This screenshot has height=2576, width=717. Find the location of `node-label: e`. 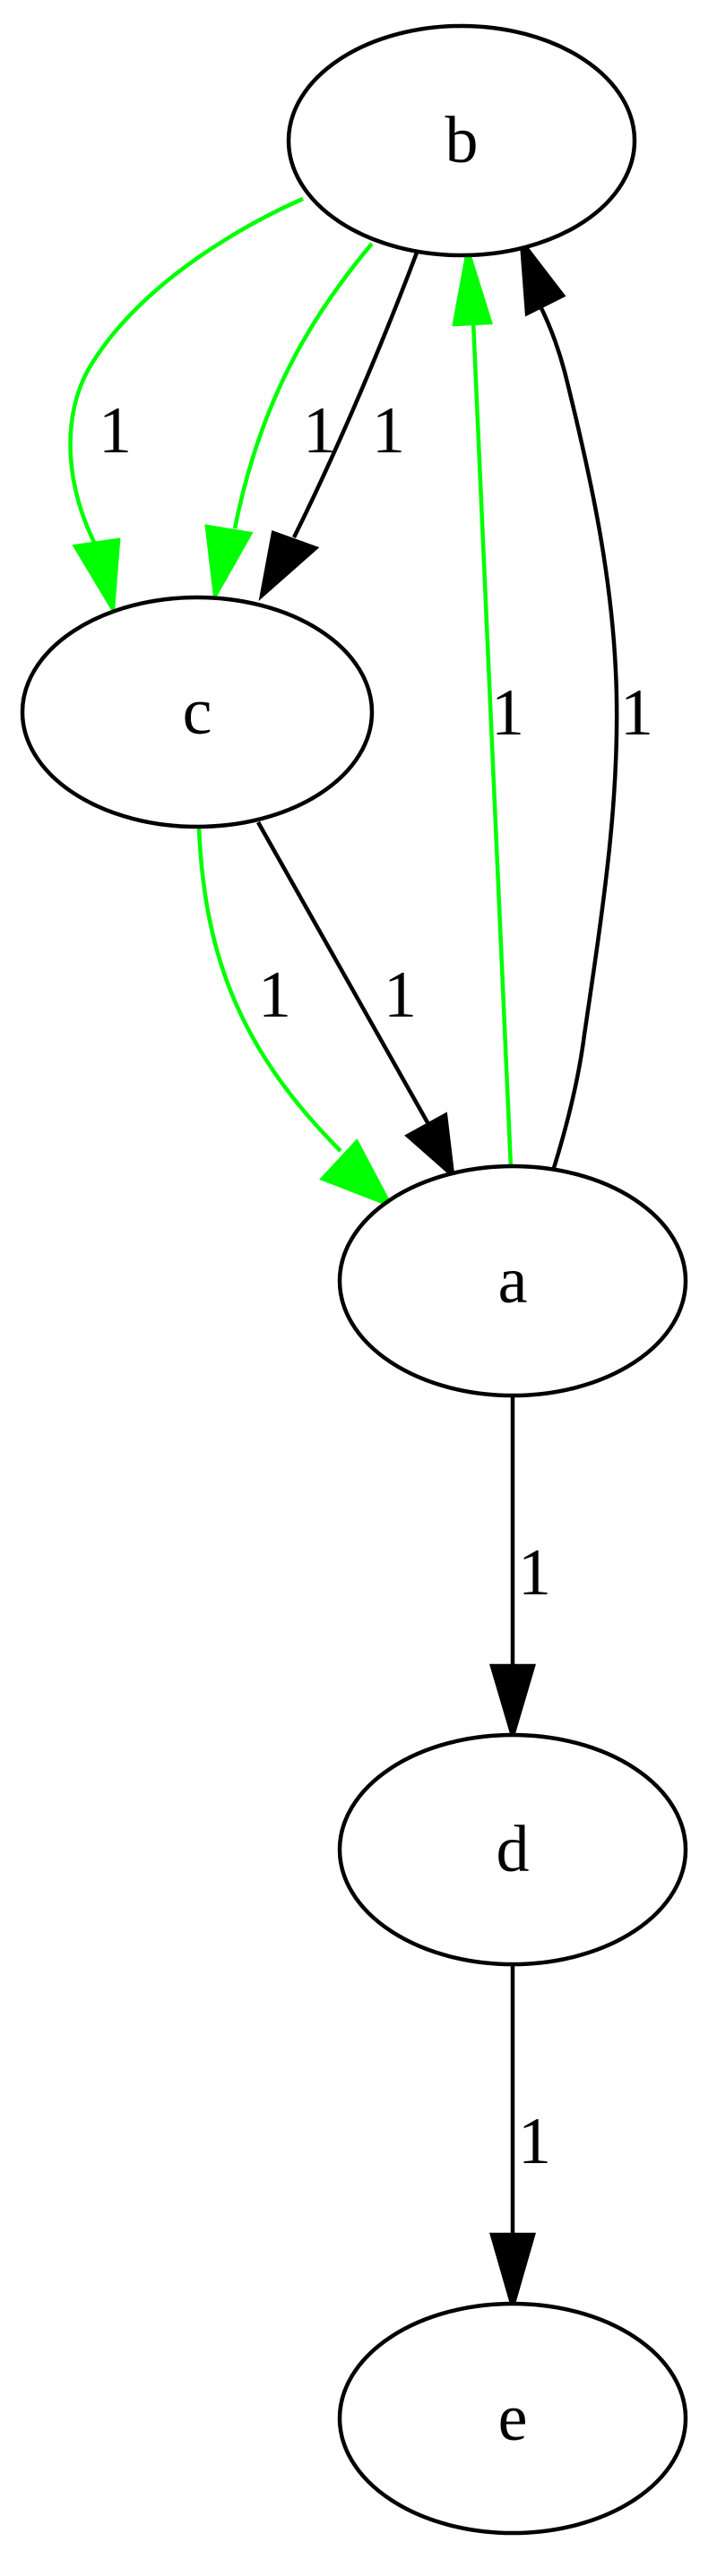

node-label: e is located at coordinates (513, 2418).